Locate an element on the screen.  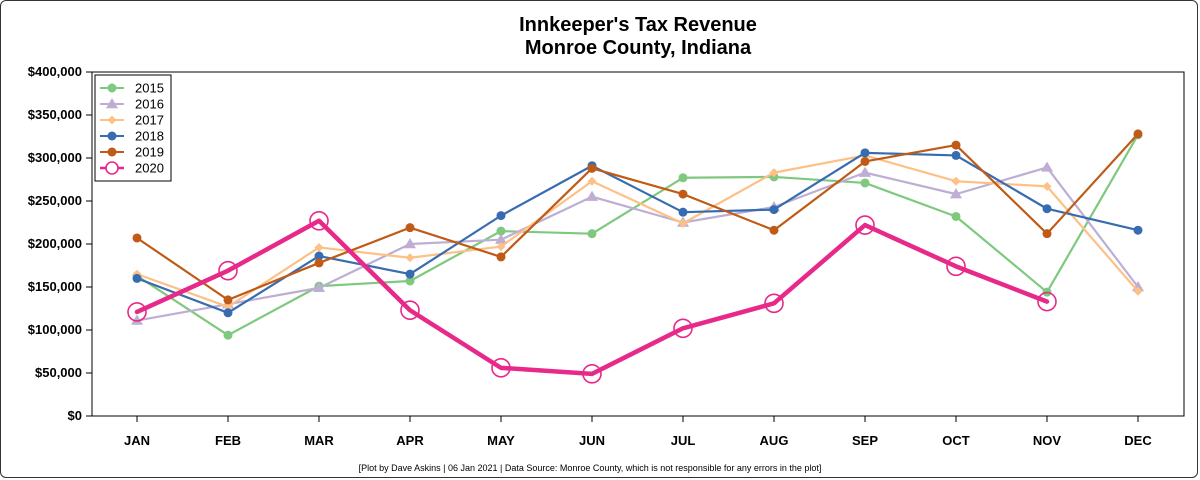
data-point-2018-APR is located at coordinates (410, 274).